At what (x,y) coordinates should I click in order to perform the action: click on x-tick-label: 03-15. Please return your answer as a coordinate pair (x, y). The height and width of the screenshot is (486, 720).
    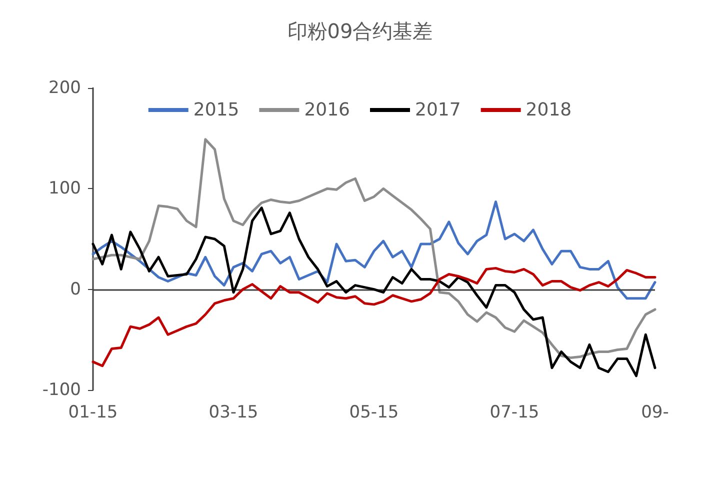
    Looking at the image, I should click on (233, 412).